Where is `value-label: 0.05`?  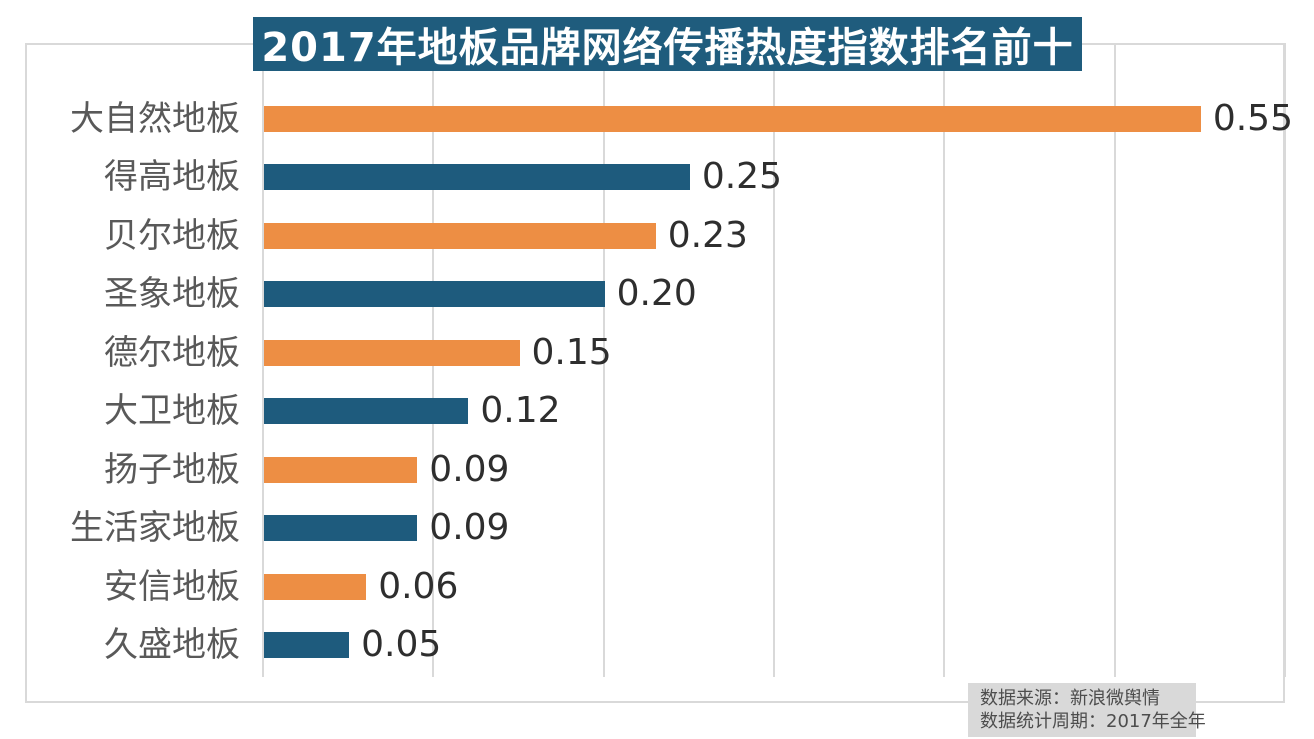
value-label: 0.05 is located at coordinates (401, 644).